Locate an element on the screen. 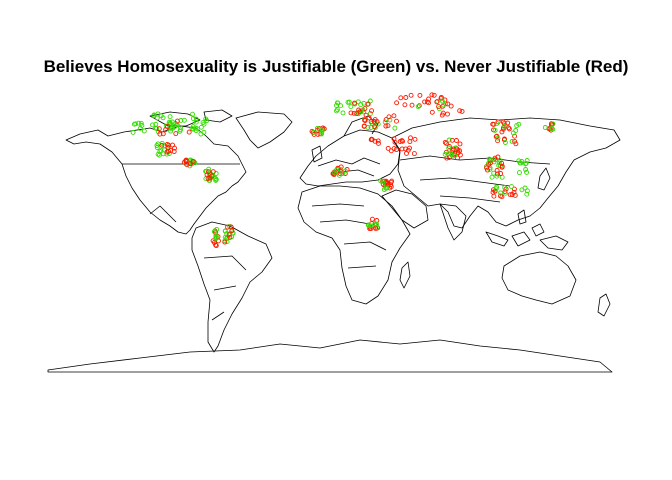  africa-outline is located at coordinates (354, 245).